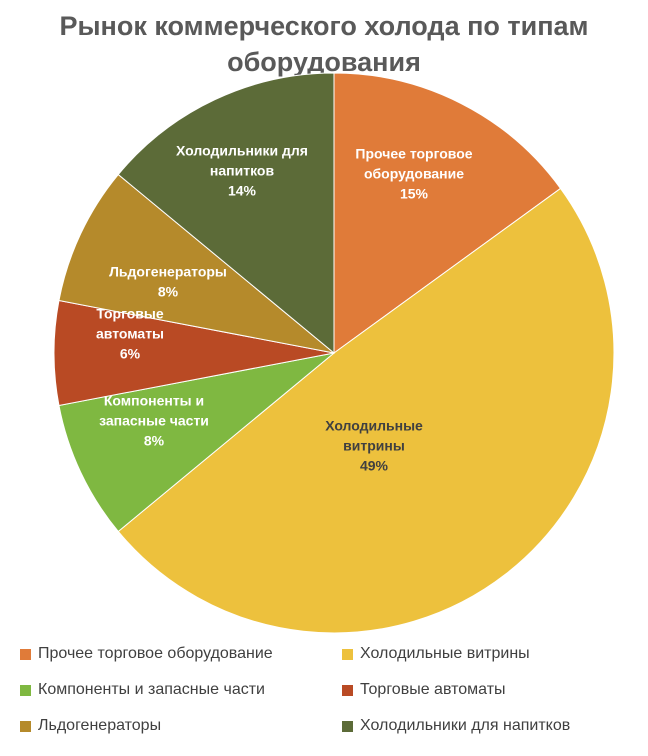 The width and height of the screenshot is (648, 756). I want to click on legend-label: Компоненты и запасные части, so click(151, 689).